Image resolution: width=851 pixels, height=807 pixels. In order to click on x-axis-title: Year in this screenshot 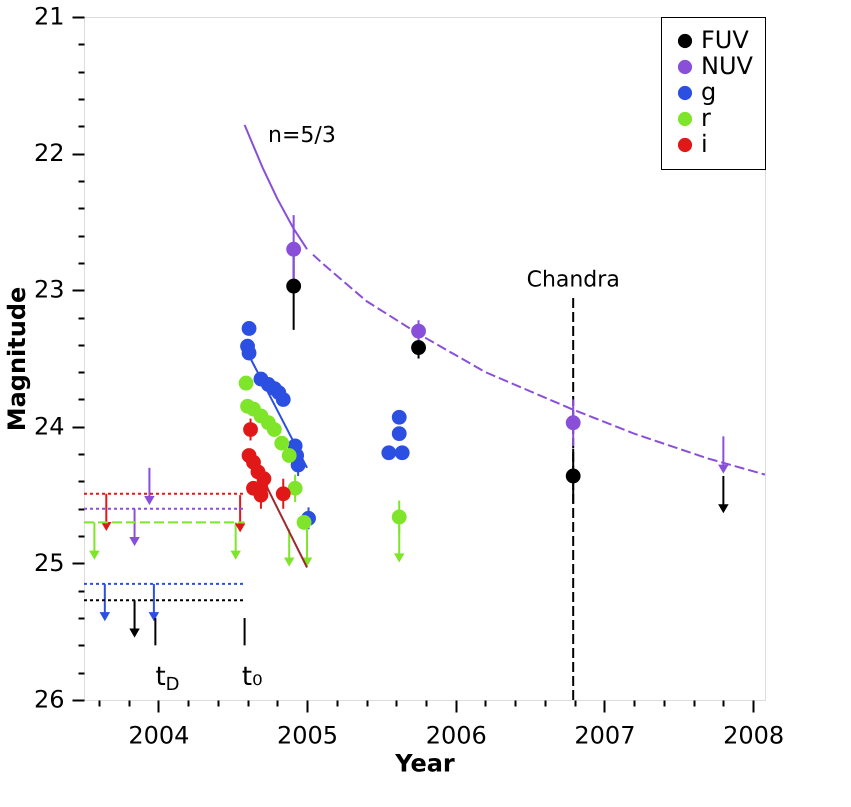, I will do `click(424, 764)`.